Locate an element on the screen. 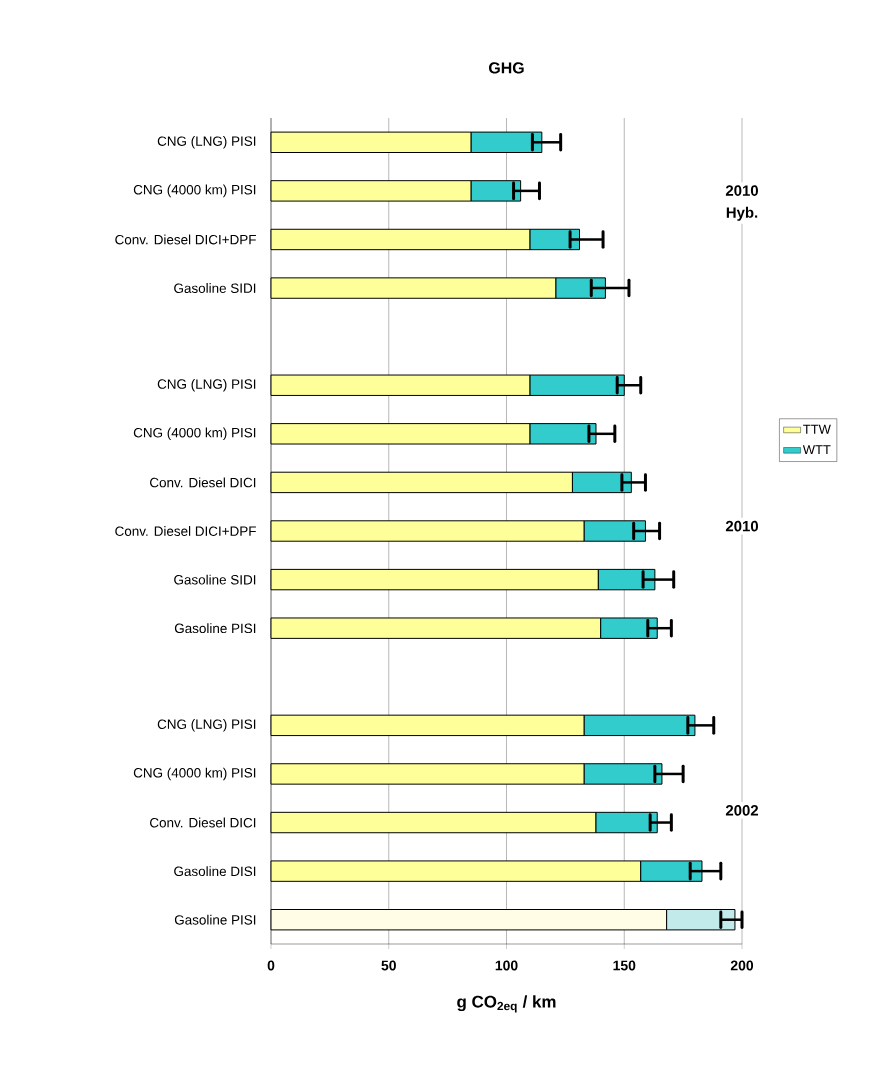 Image resolution: width=871 pixels, height=1075 pixels. x-tick-label: 150 is located at coordinates (624, 965).